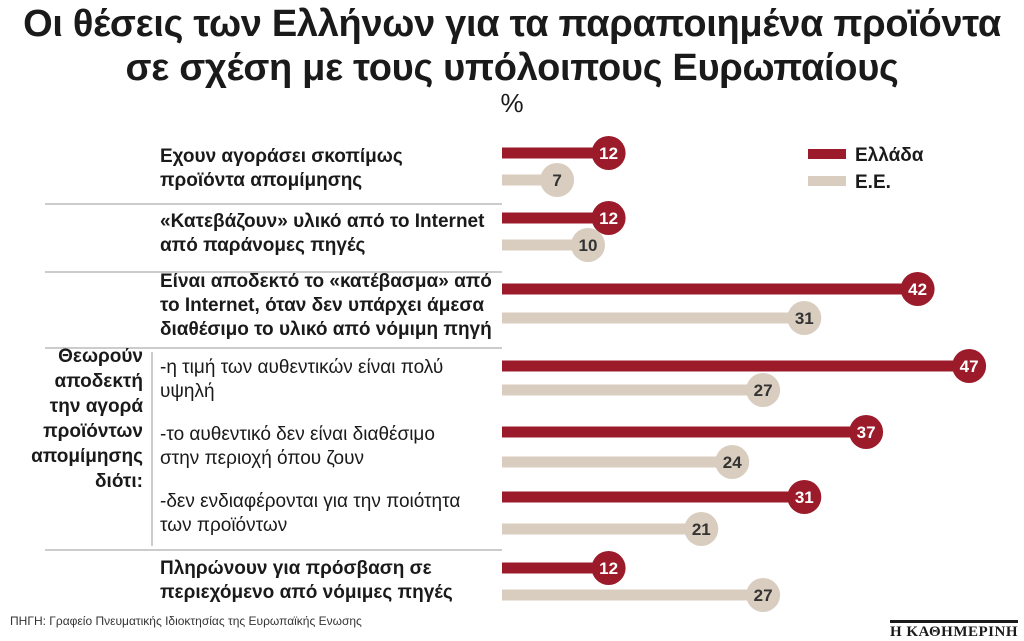  I want to click on greece-value-label: 42, so click(917, 289).